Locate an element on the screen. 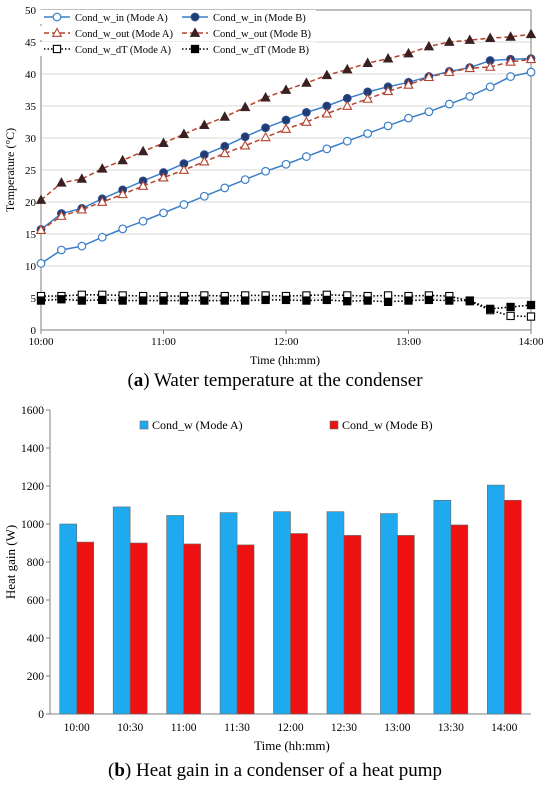 The height and width of the screenshot is (788, 550). y-axis-title: Temperature (°C) is located at coordinates (10, 170).